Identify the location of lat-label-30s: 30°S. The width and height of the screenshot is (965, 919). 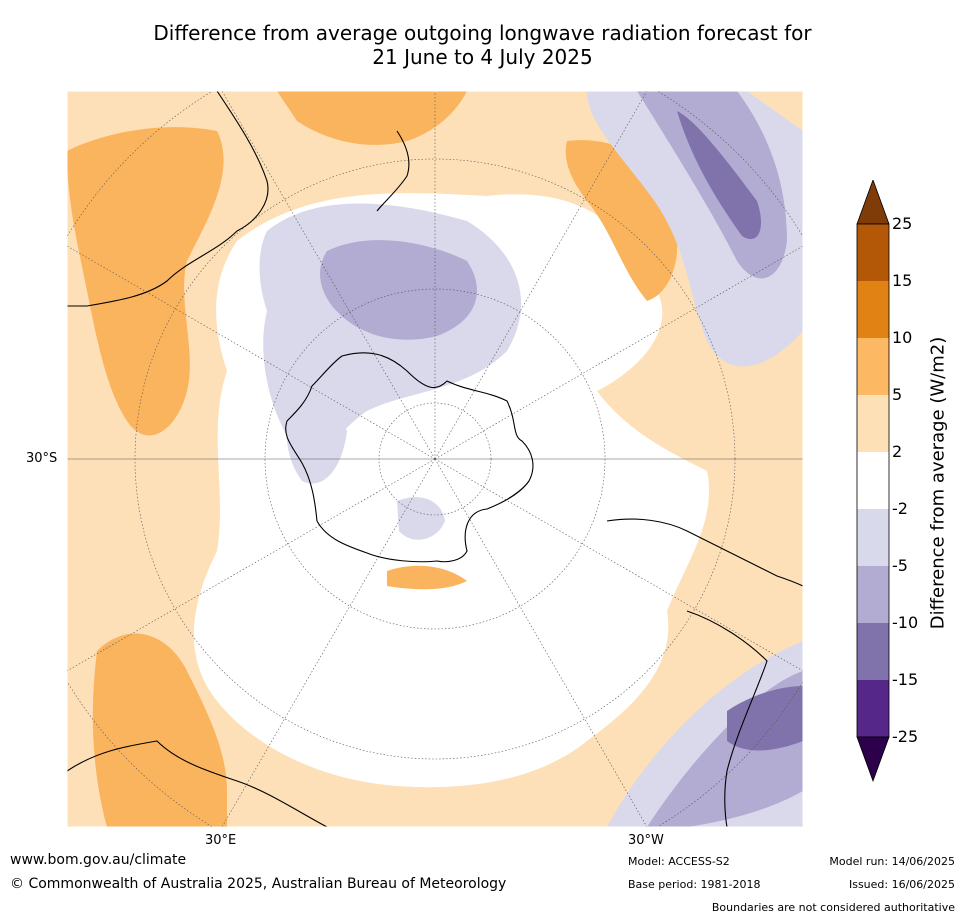
(42, 458).